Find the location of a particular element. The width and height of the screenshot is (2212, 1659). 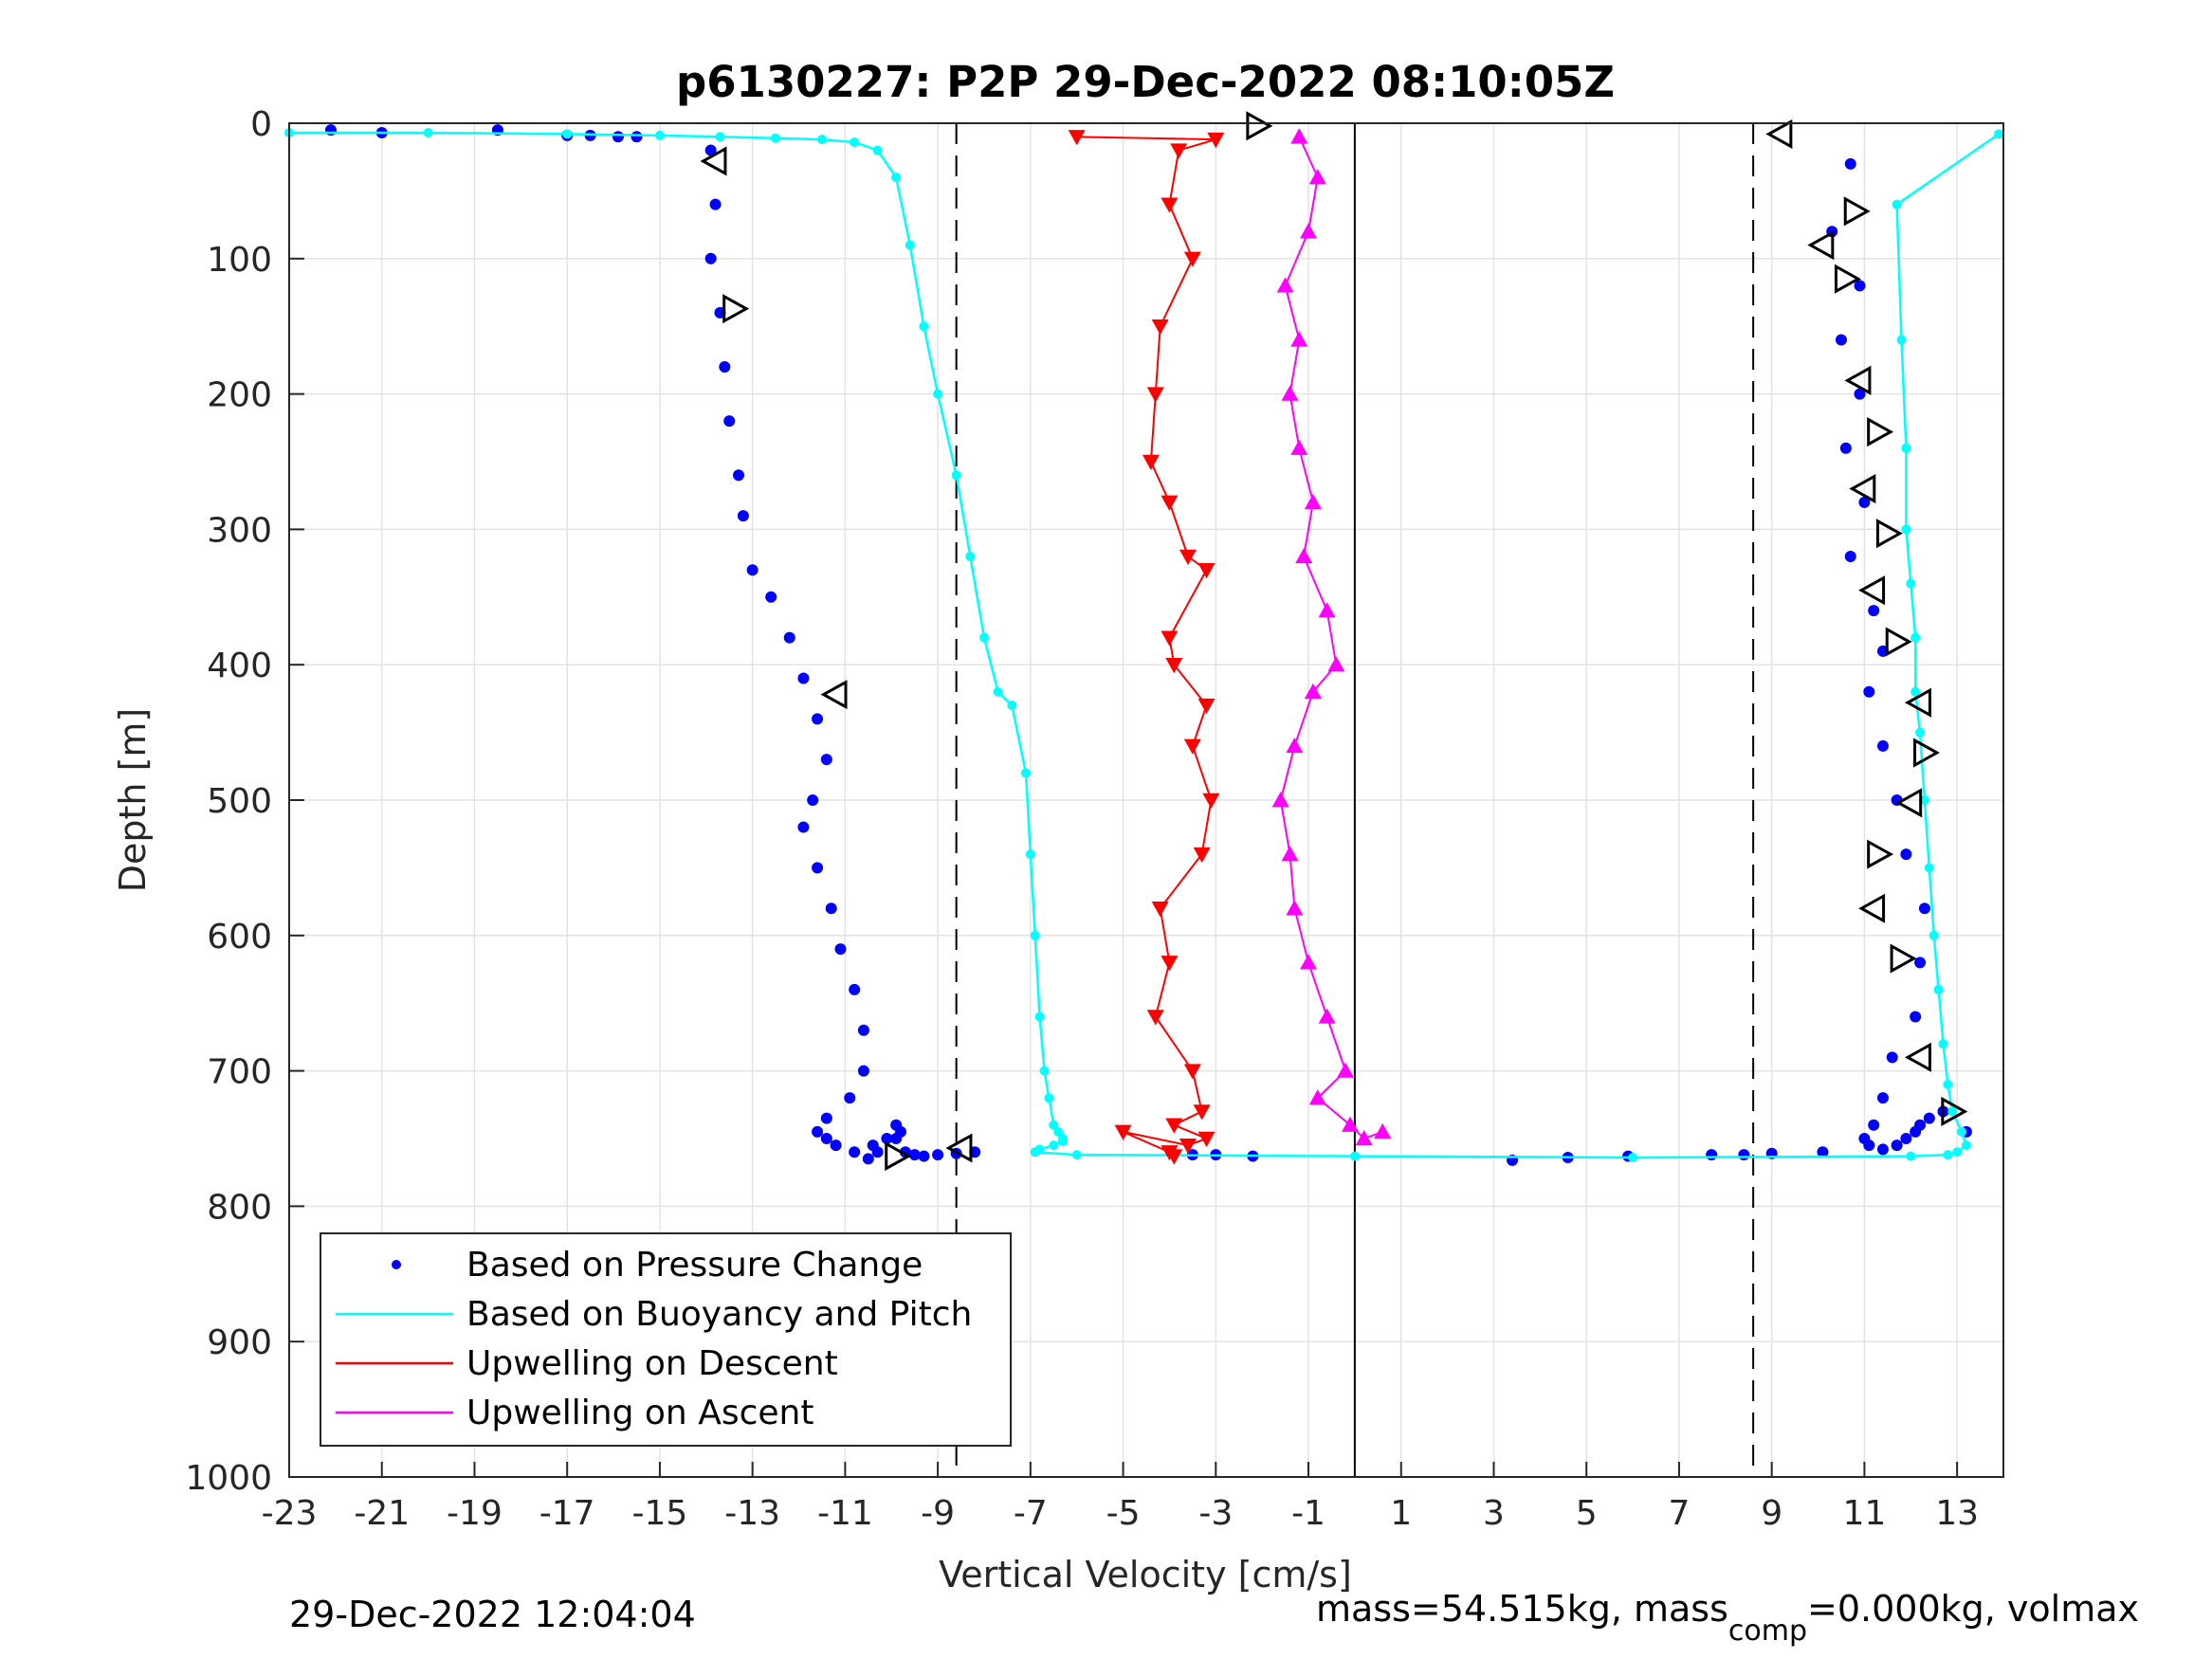

mass-text-end: =0.000kg, volmax is located at coordinates (1973, 1609).